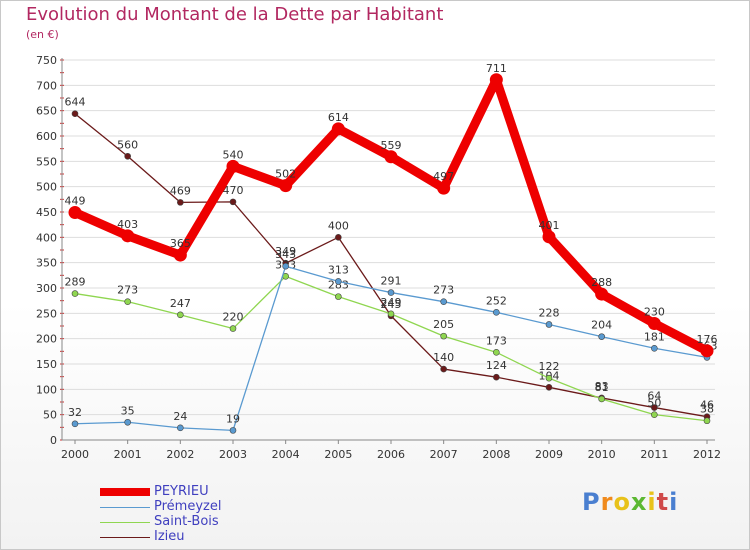 The width and height of the screenshot is (750, 550). Describe the element at coordinates (639, 502) in the screenshot. I see `logo-letter: x` at that location.